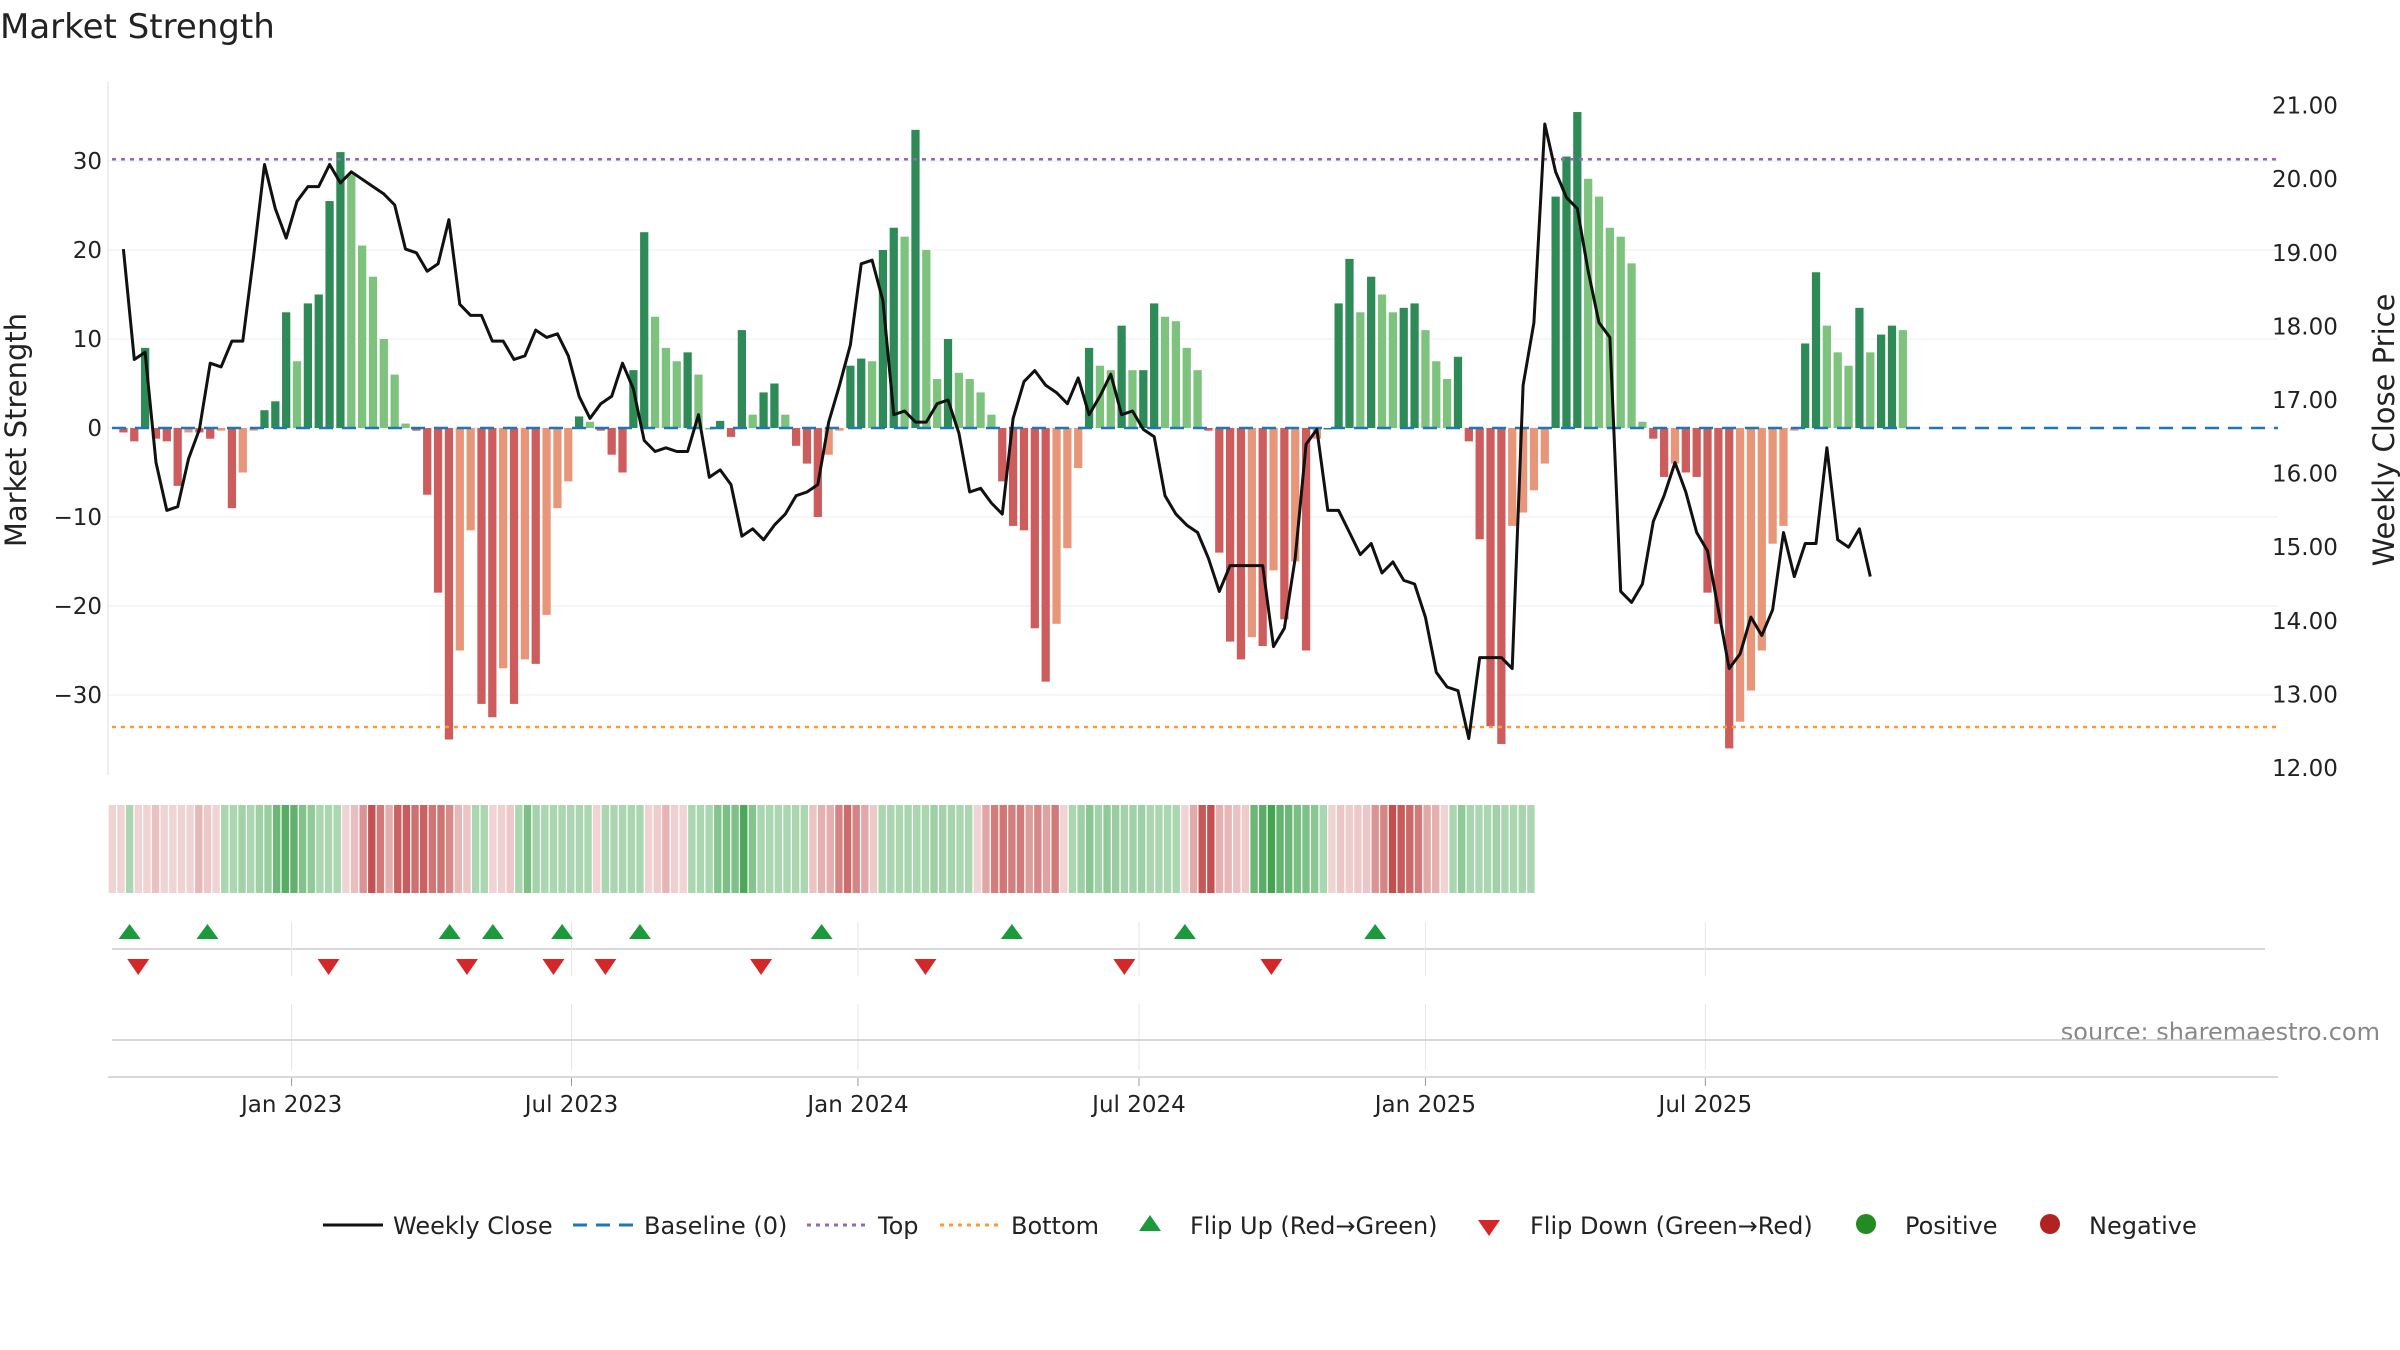 The width and height of the screenshot is (2400, 1350). What do you see at coordinates (473, 1226) in the screenshot?
I see `legend-label: Weekly Close` at bounding box center [473, 1226].